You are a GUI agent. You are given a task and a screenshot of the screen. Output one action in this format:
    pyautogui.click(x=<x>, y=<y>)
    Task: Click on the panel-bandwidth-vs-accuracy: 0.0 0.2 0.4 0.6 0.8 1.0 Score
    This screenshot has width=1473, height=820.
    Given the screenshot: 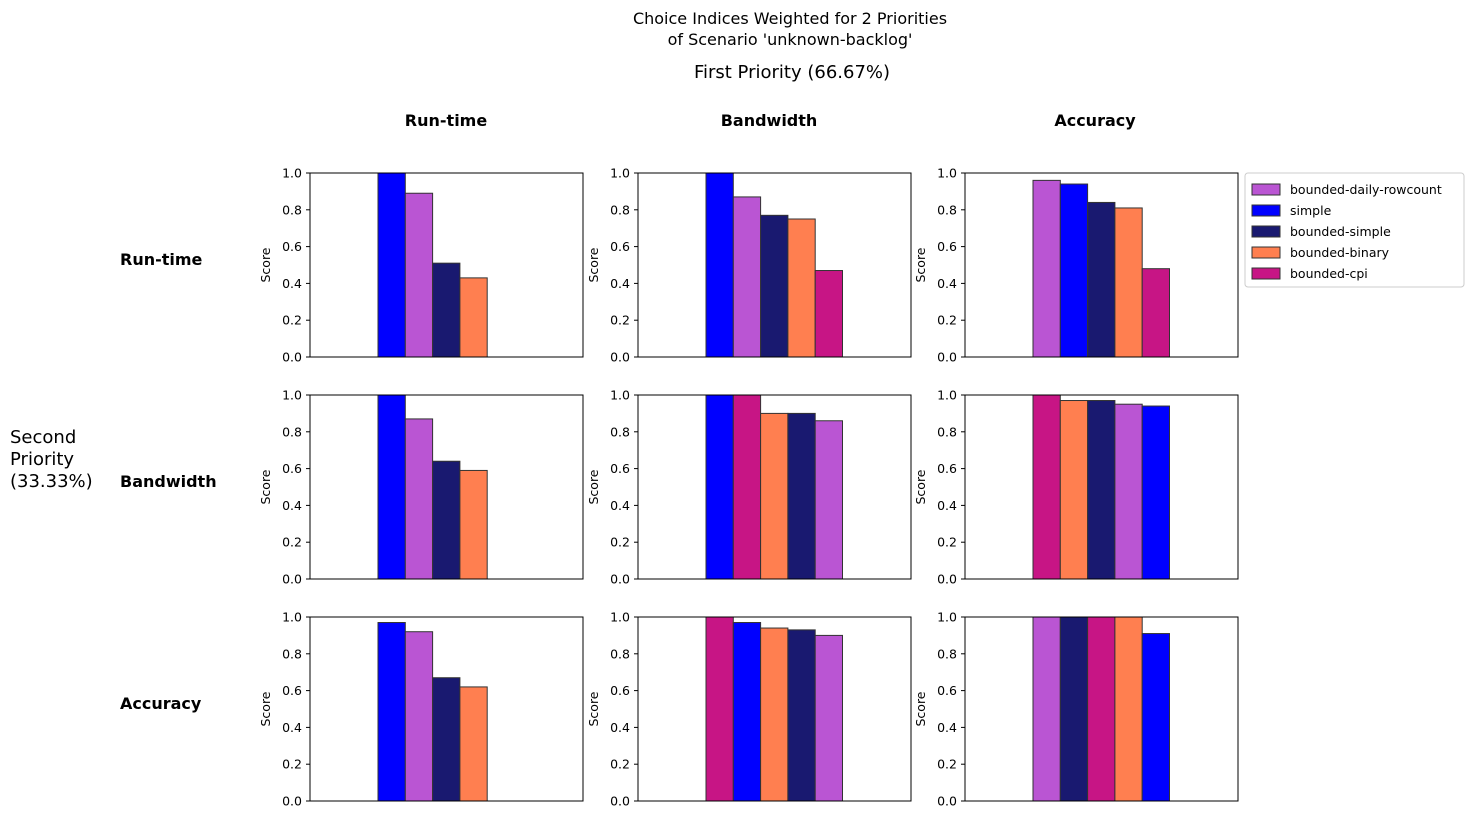 What is the action you would take?
    pyautogui.click(x=1076, y=487)
    